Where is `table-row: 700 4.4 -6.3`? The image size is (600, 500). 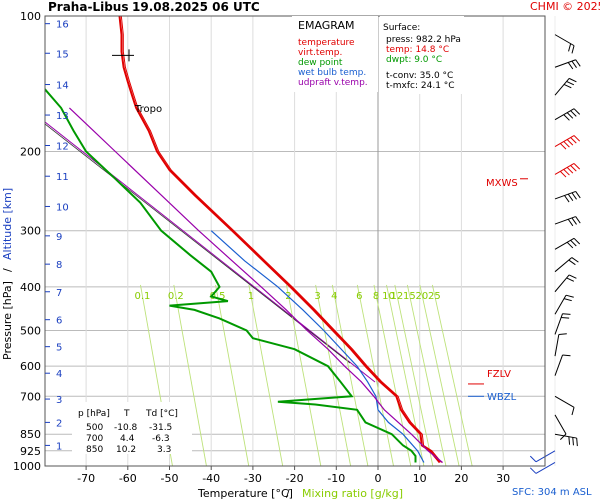
table-row: 700 4.4 -6.3 is located at coordinates (128, 439).